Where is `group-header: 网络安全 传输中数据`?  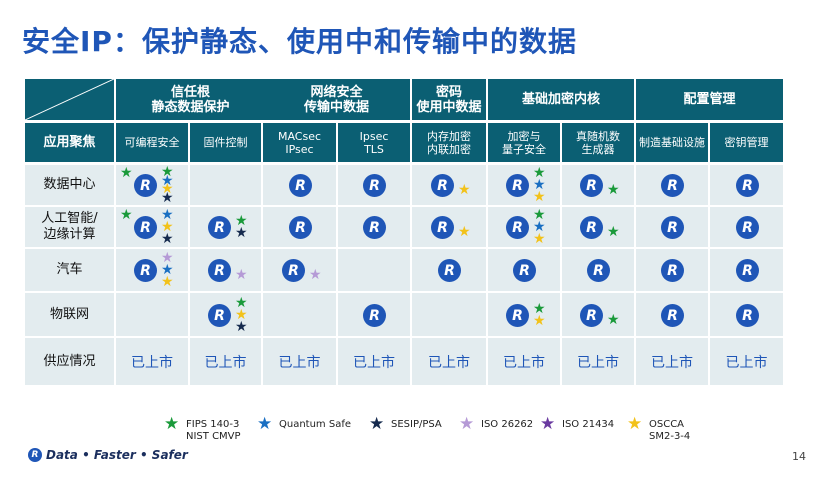
group-header: 网络安全 传输中数据 is located at coordinates (336, 99).